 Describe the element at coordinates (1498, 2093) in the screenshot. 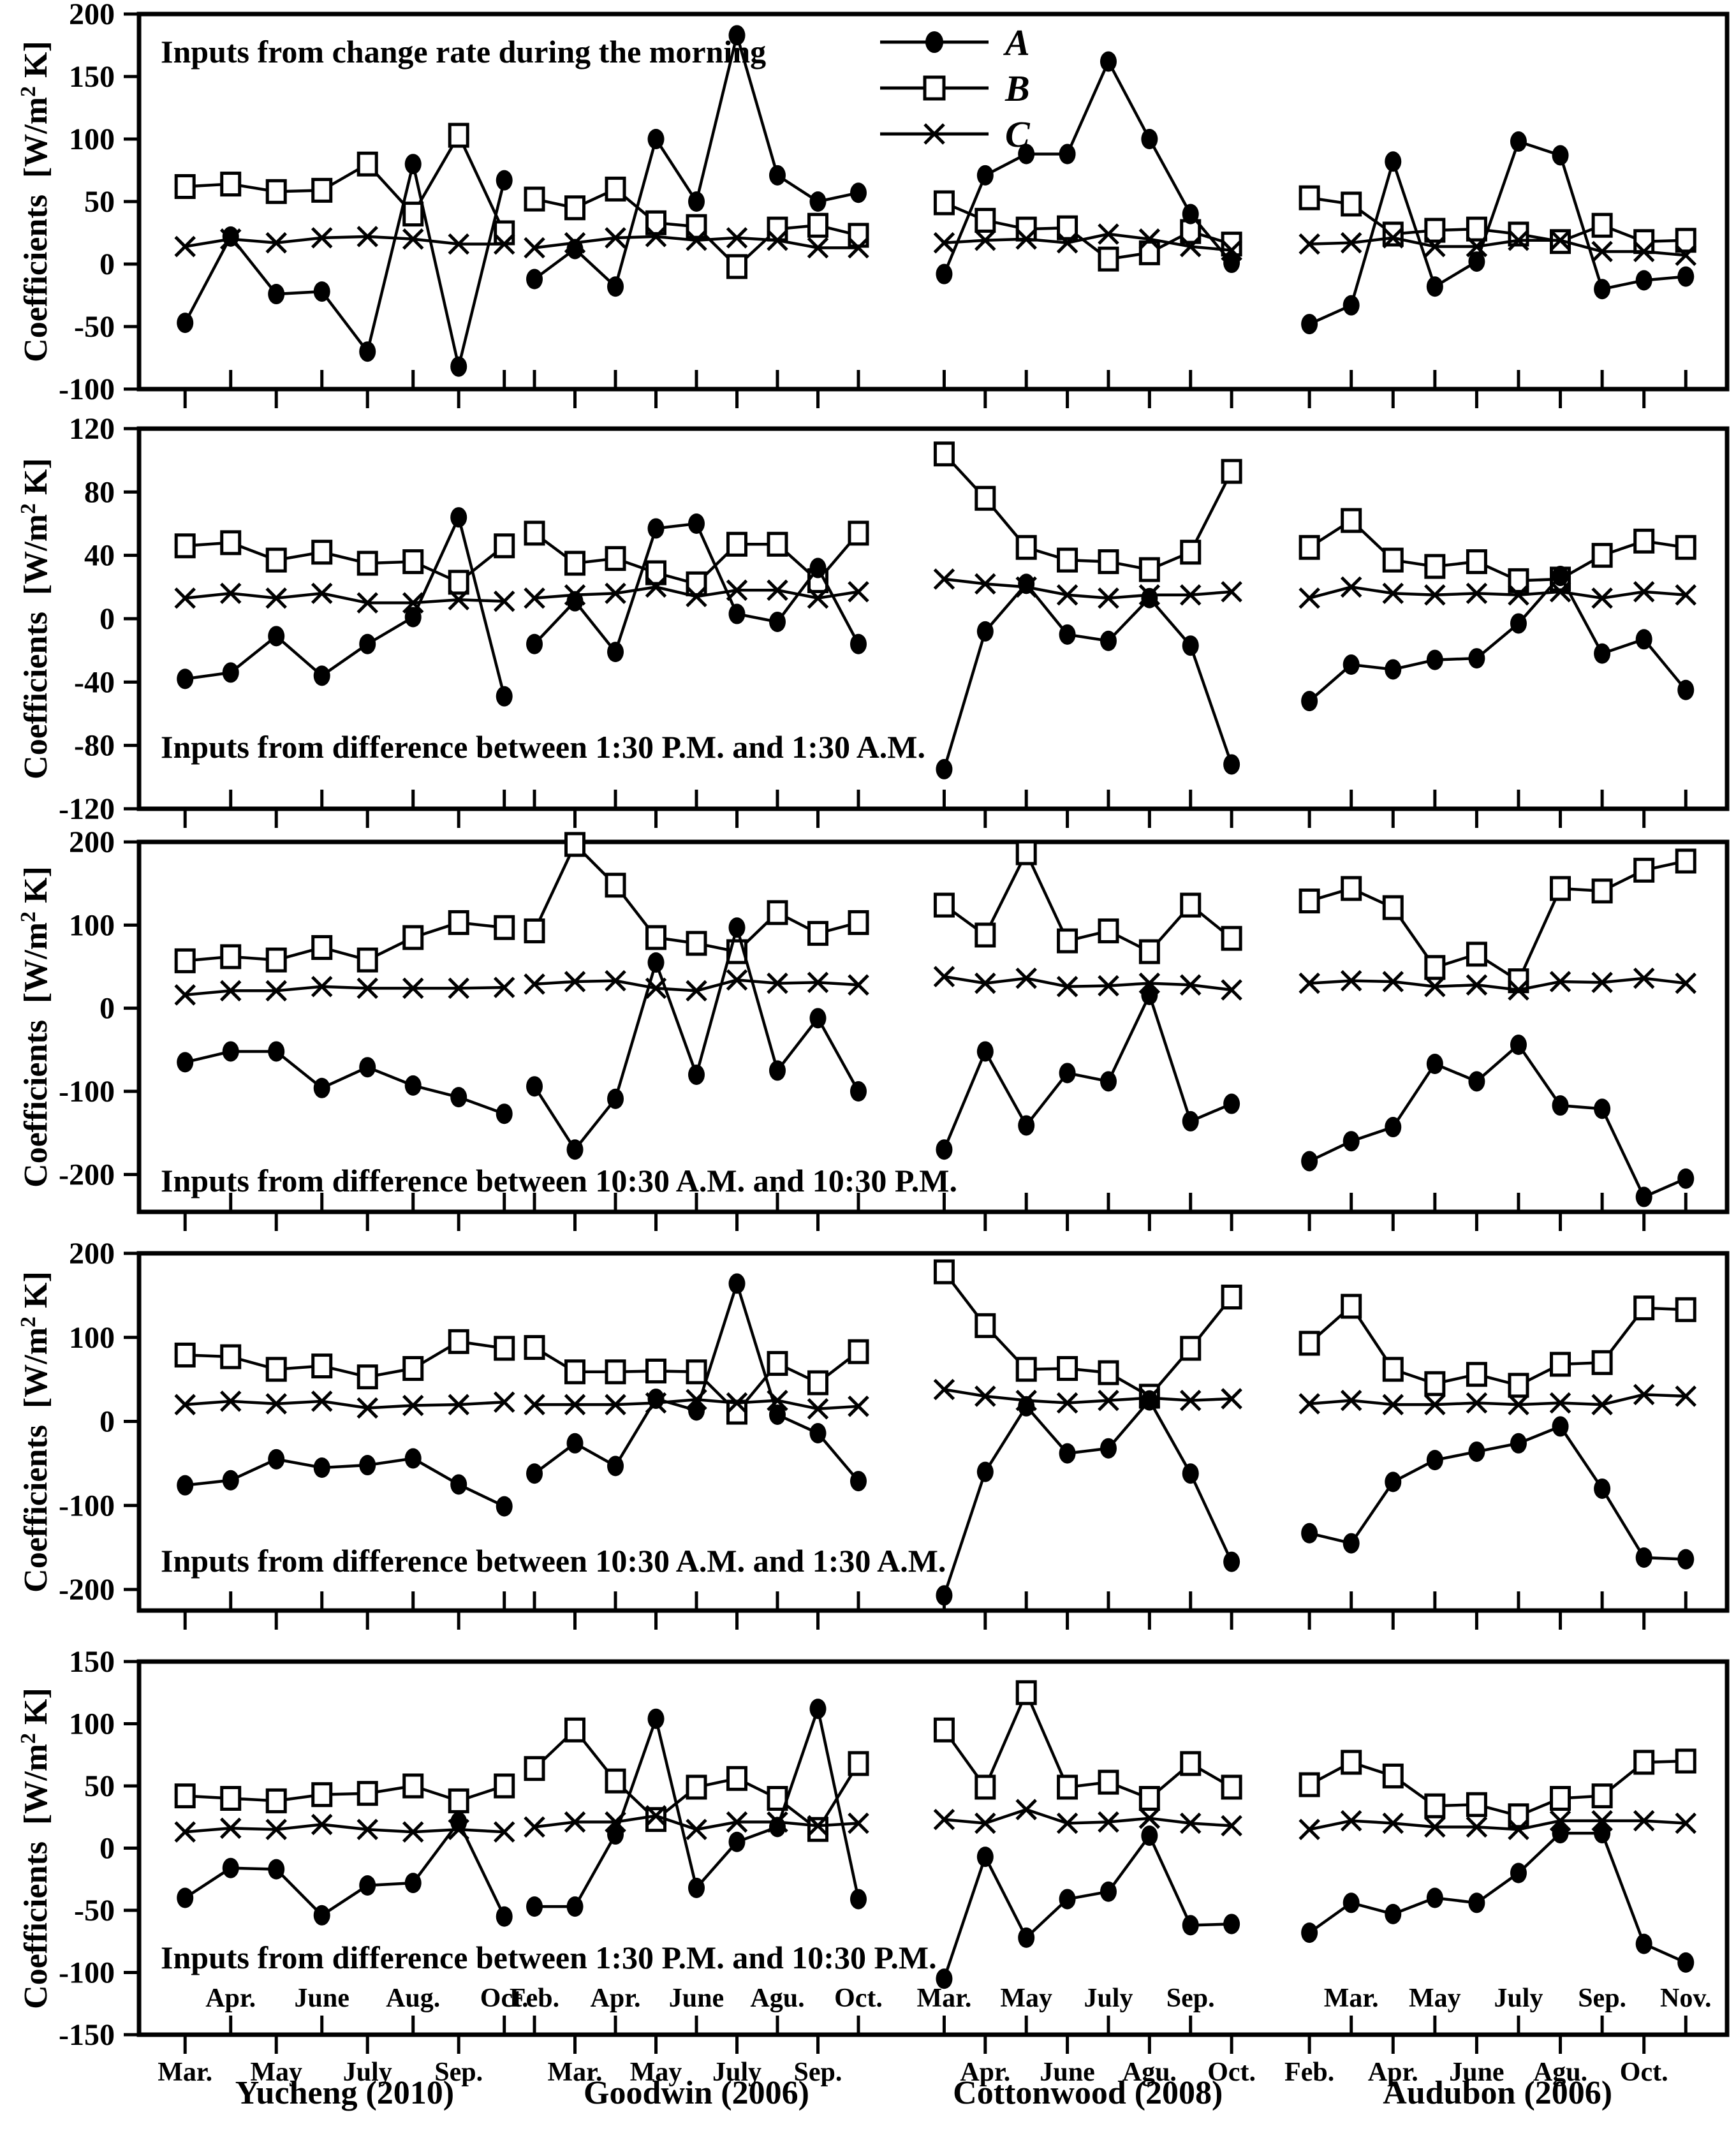

I see `site-label-audubon: Audubon (2006)` at that location.